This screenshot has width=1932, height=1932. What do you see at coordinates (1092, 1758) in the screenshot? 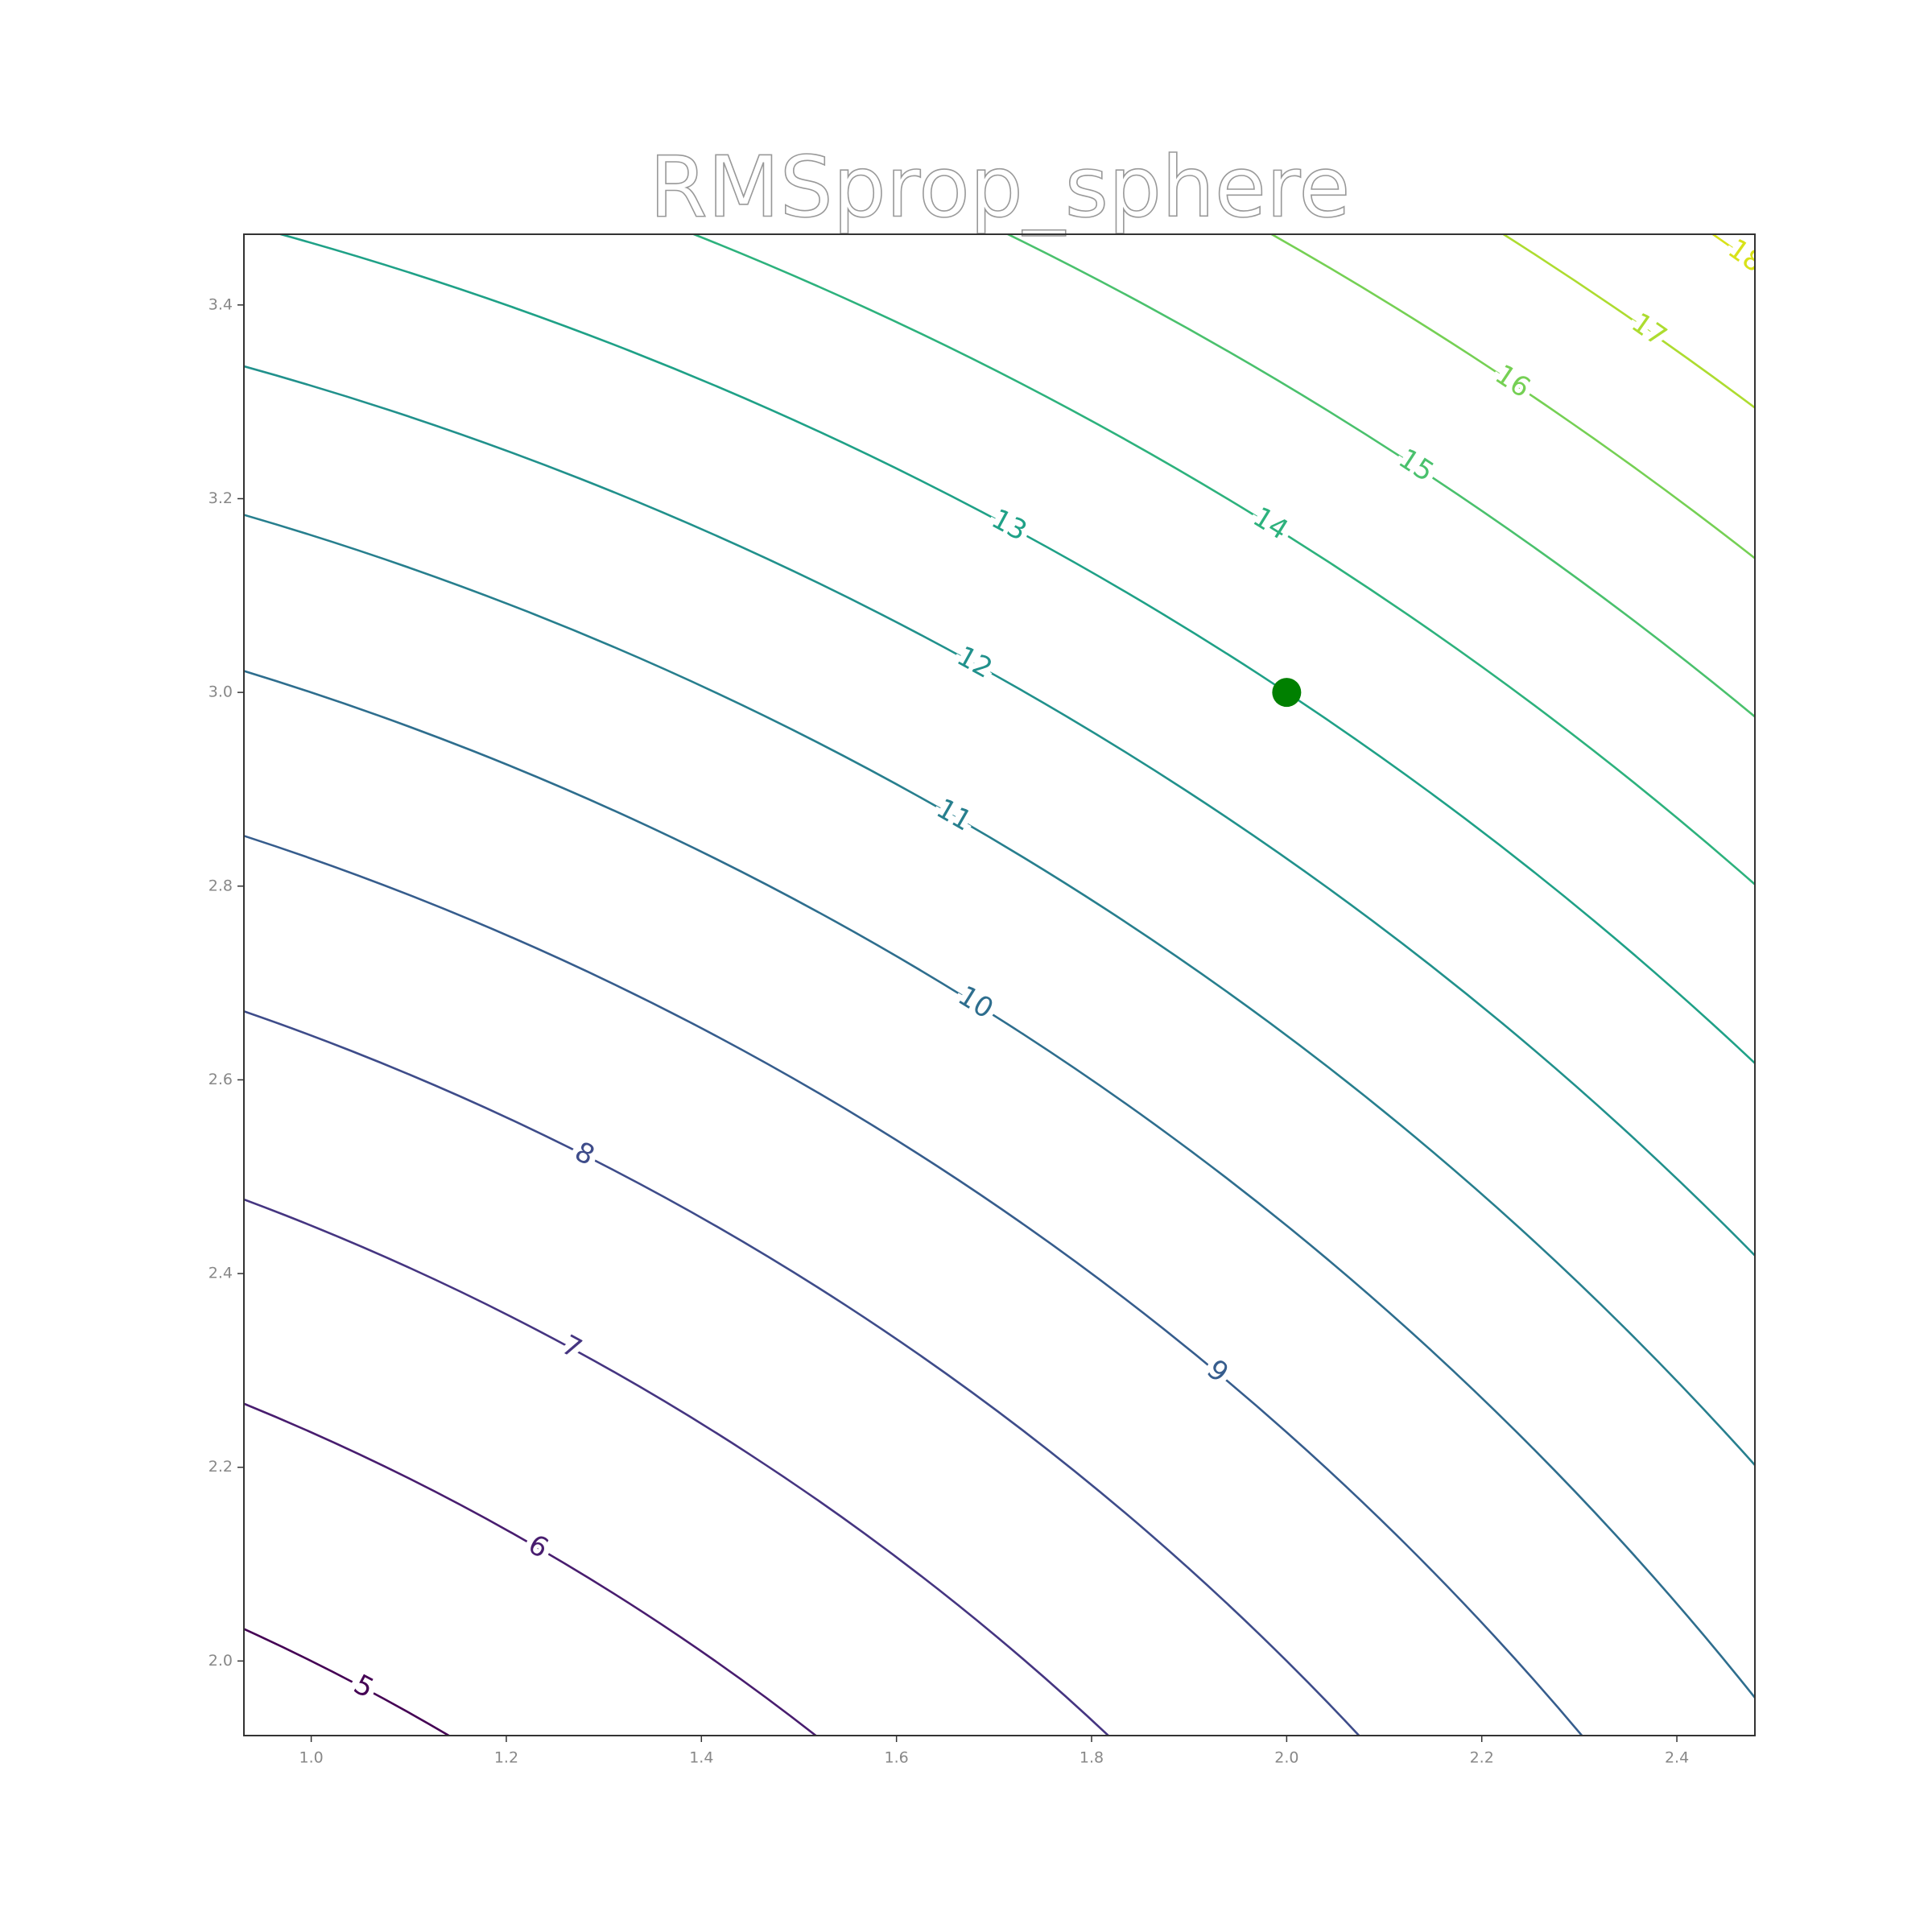
I see `x-tick-label: 1.8` at bounding box center [1092, 1758].